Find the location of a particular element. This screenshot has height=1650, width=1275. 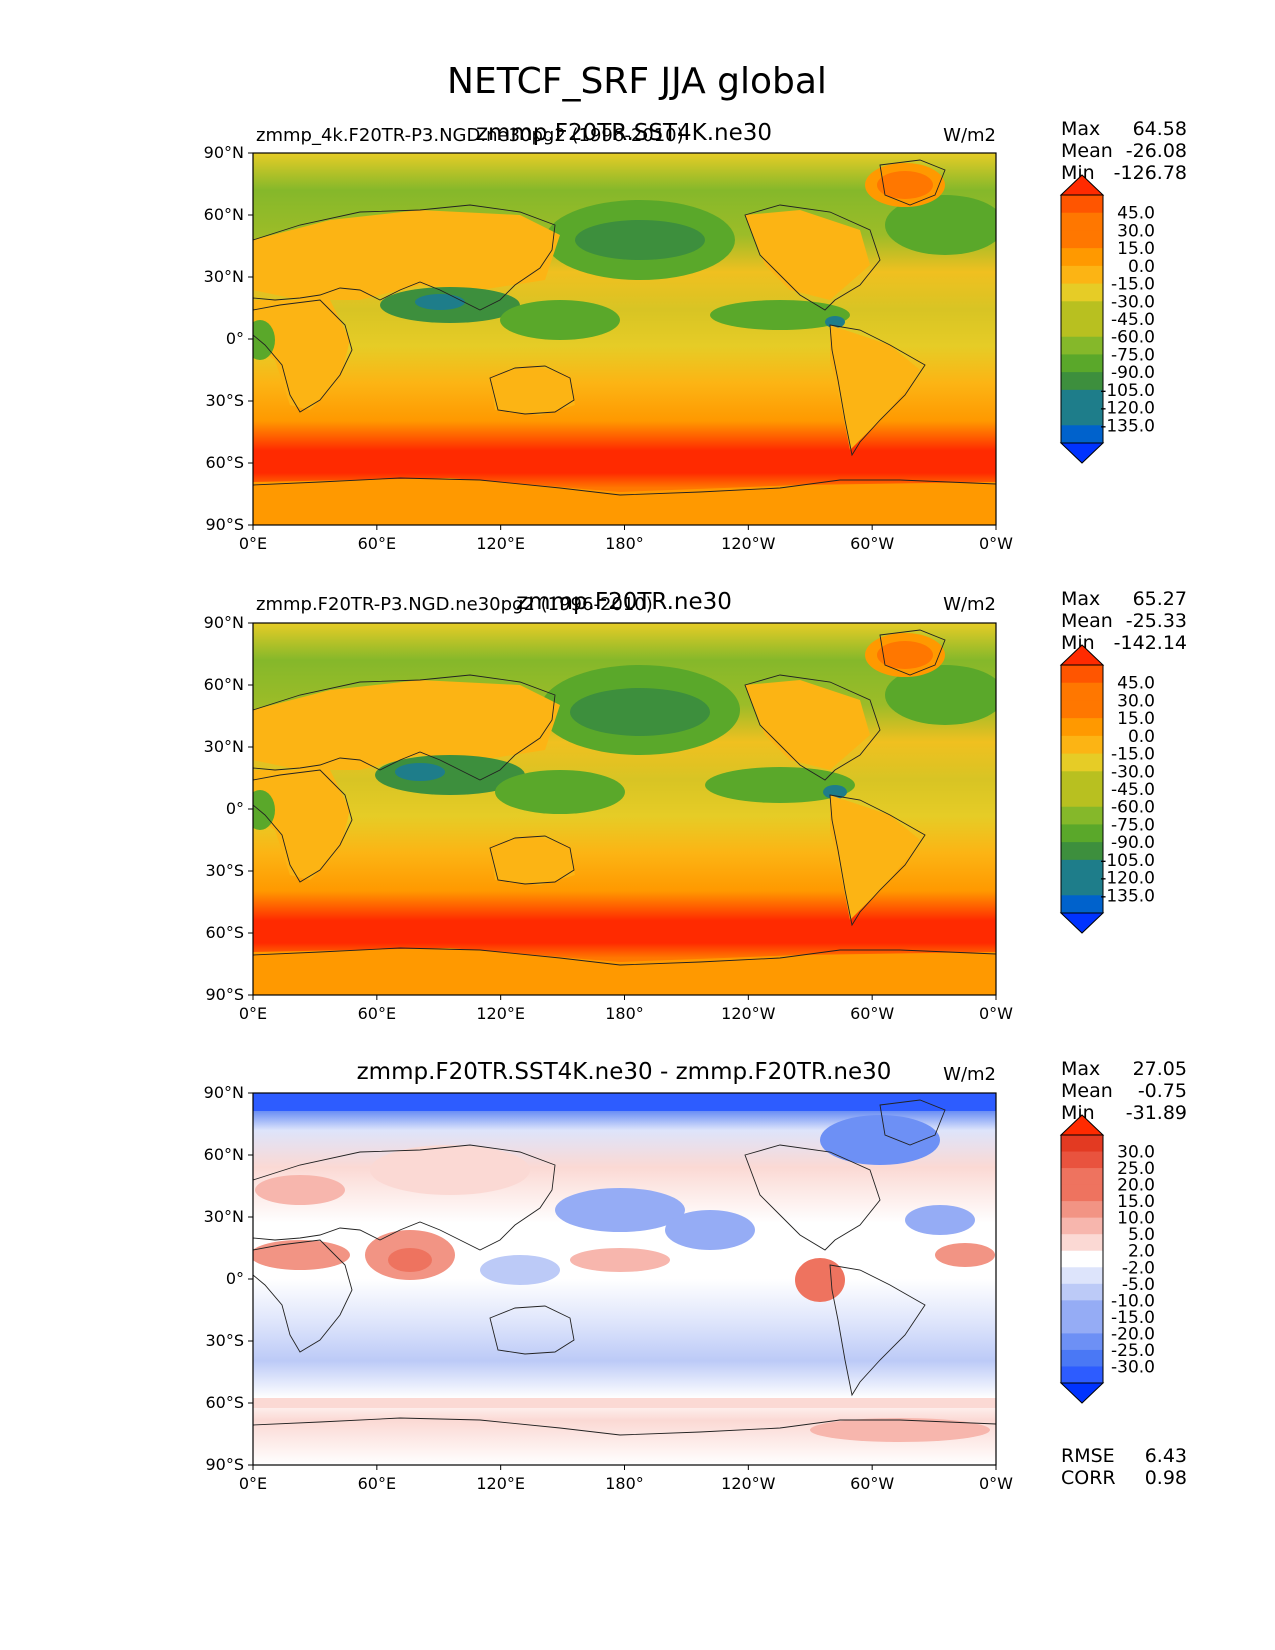

lon-tick-label: 0°E is located at coordinates (253, 543).